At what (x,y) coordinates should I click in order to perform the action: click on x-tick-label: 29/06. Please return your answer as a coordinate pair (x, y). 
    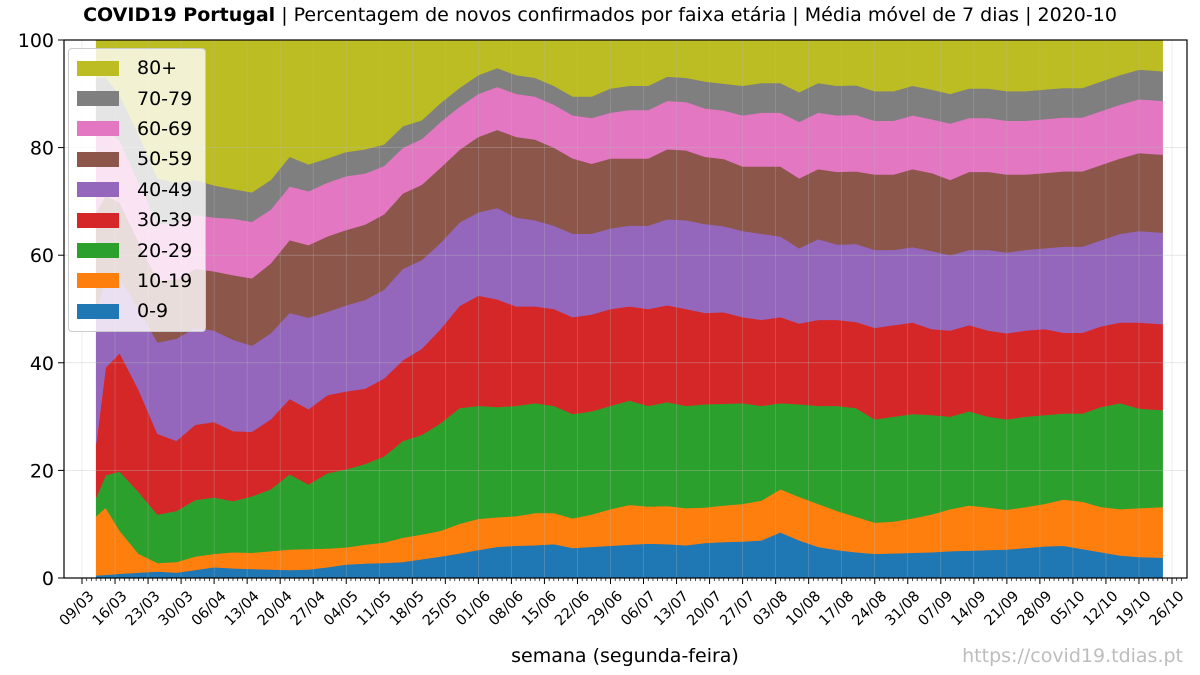
    Looking at the image, I should click on (605, 608).